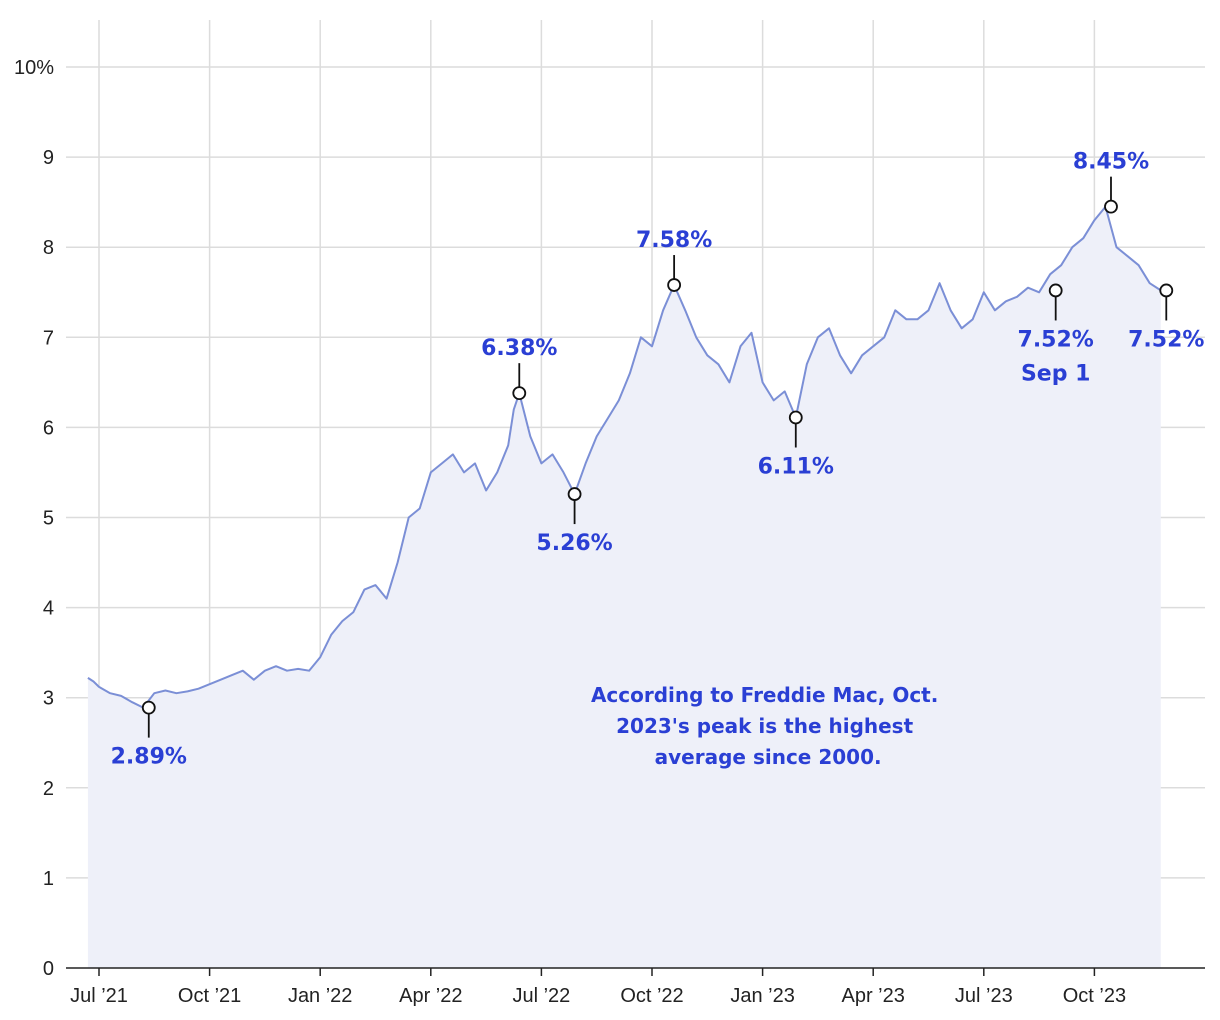  Describe the element at coordinates (48, 519) in the screenshot. I see `y-tick-label: 5` at that location.